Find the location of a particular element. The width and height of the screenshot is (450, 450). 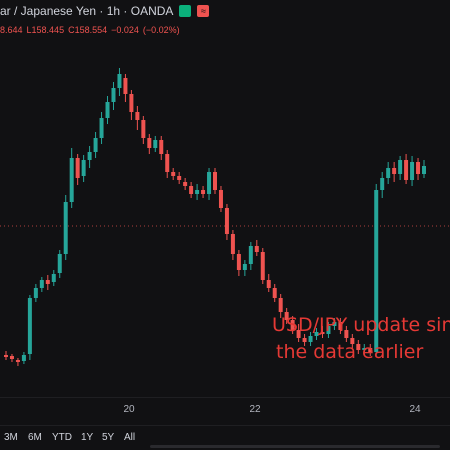

ohlc-close: C158.554 is located at coordinates (88, 30).